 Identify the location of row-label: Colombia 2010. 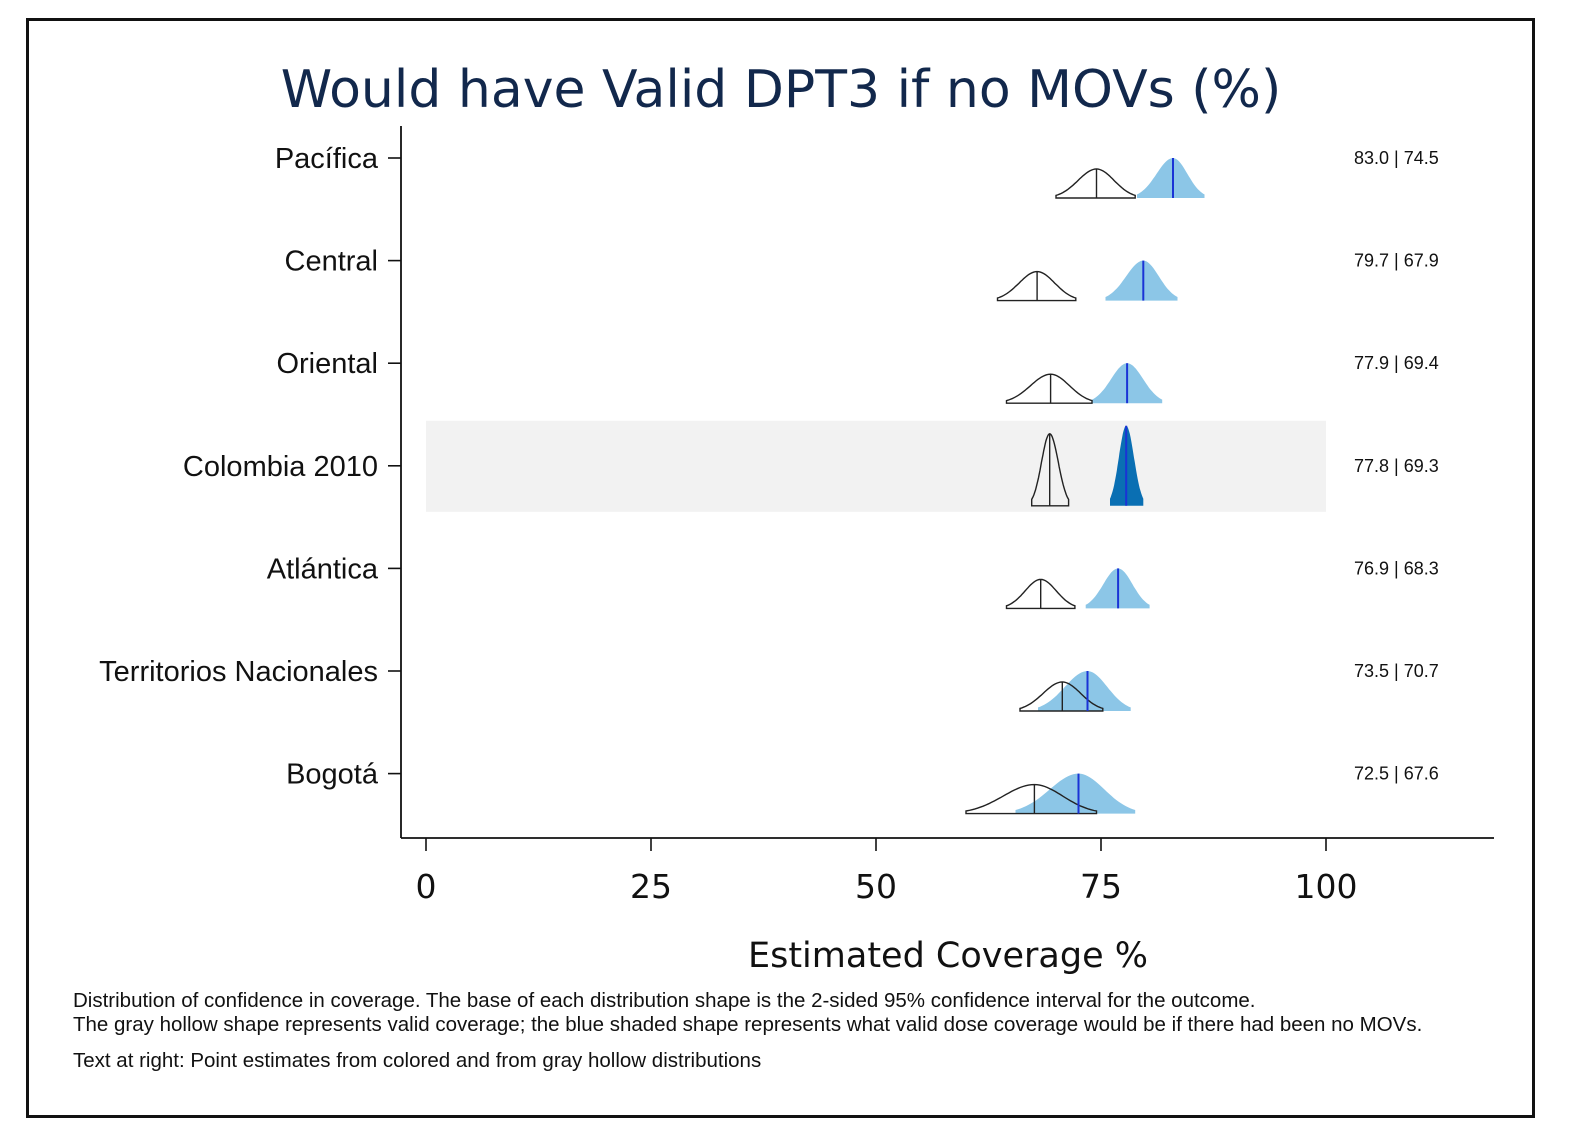
(280, 467).